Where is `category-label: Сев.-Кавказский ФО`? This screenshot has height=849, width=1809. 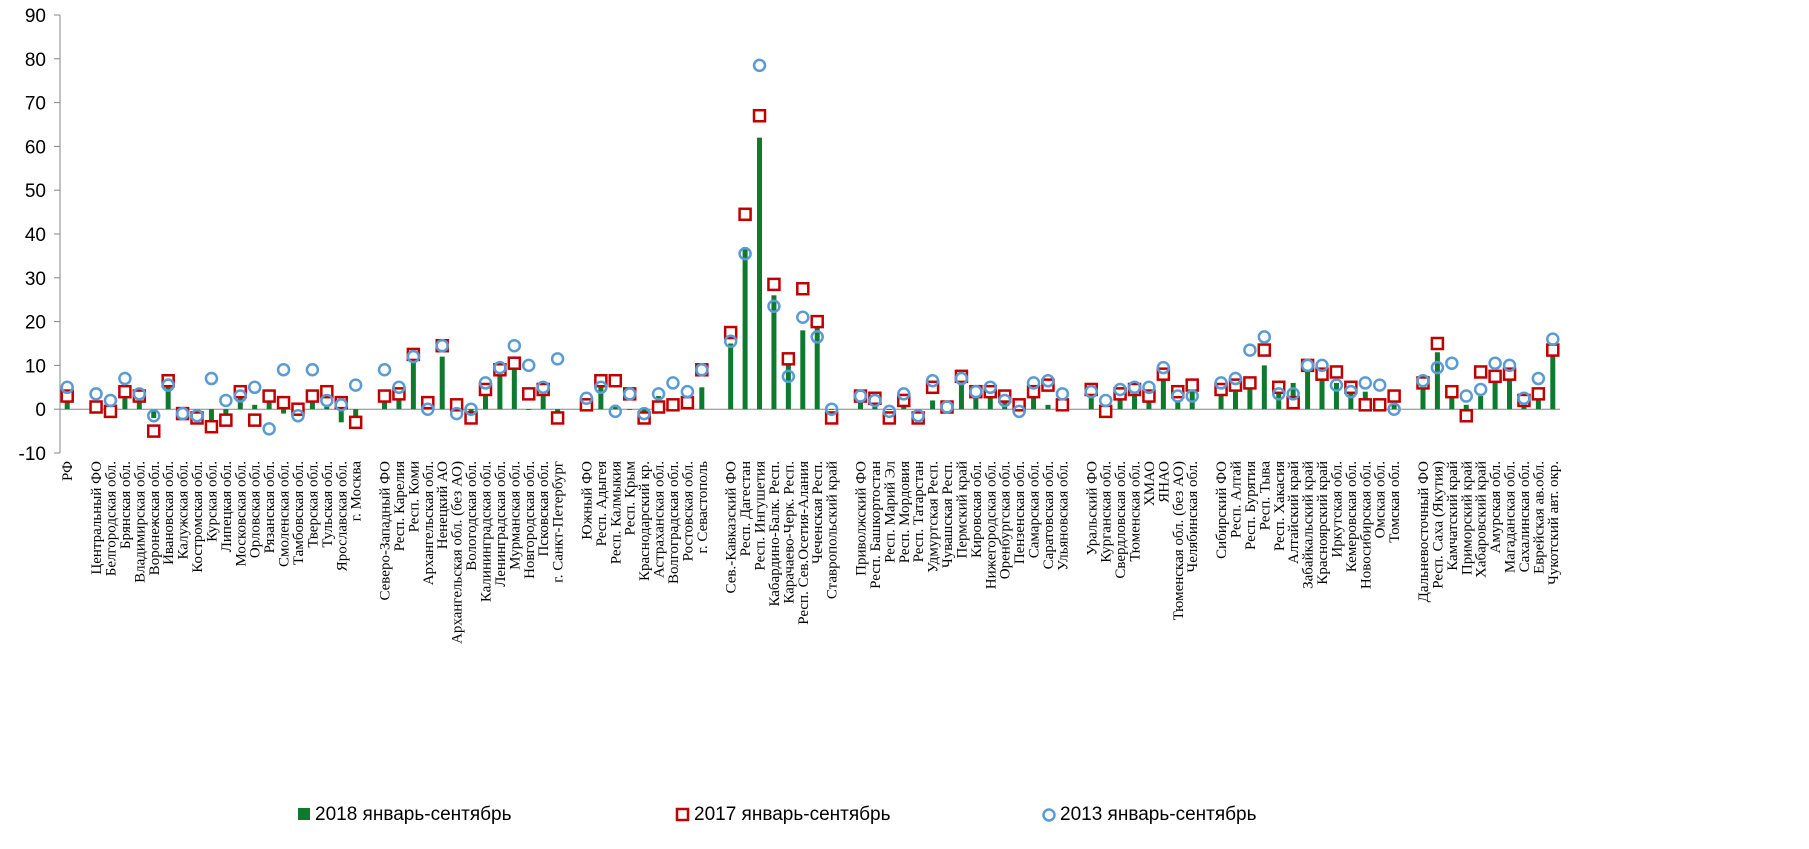 category-label: Сев.-Кавказский ФО is located at coordinates (732, 527).